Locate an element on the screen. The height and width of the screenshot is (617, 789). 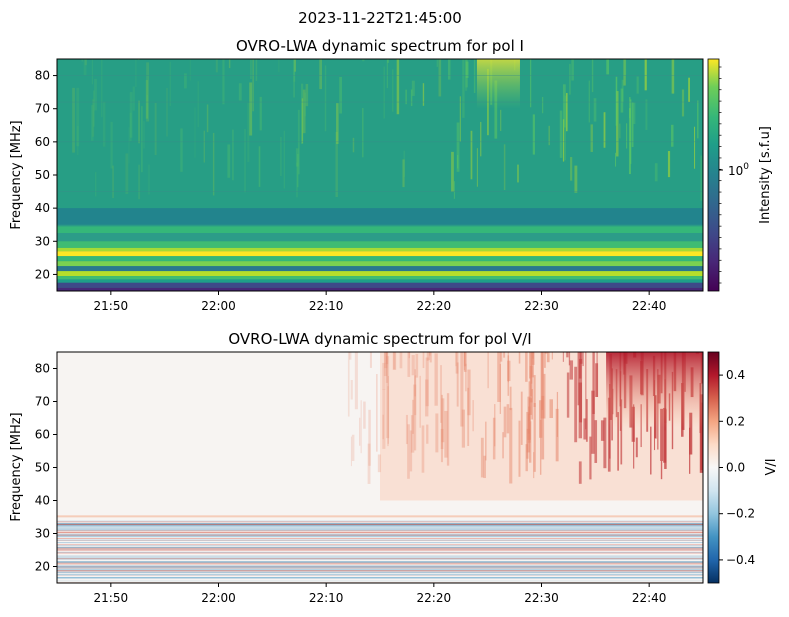
colorbar-tick-label: 0.0 is located at coordinates (735, 468).